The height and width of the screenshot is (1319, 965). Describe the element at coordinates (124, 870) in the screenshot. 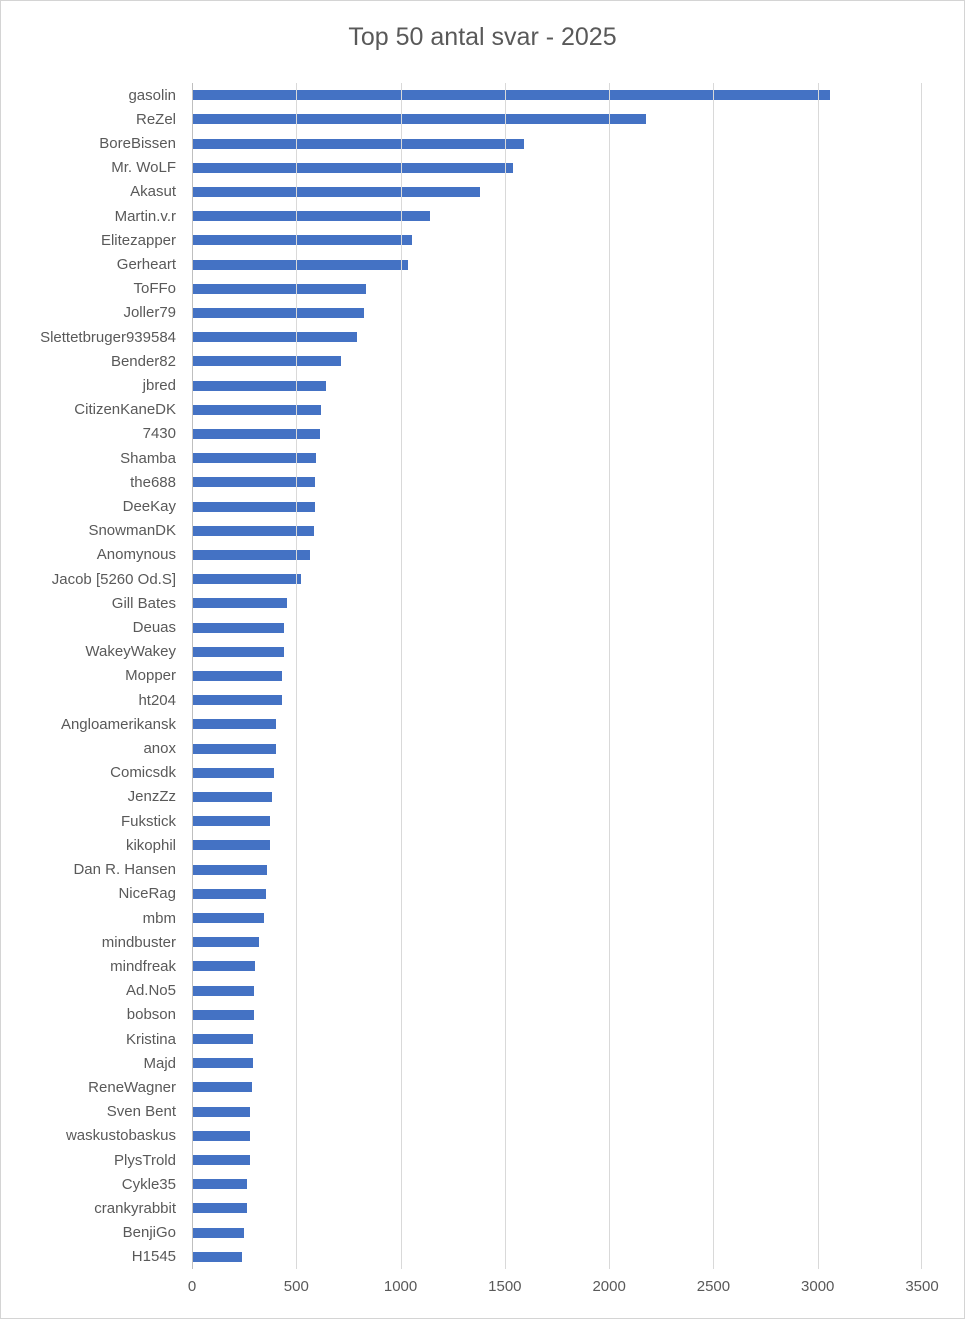

I see `category-label: Dan R. Hansen` at that location.